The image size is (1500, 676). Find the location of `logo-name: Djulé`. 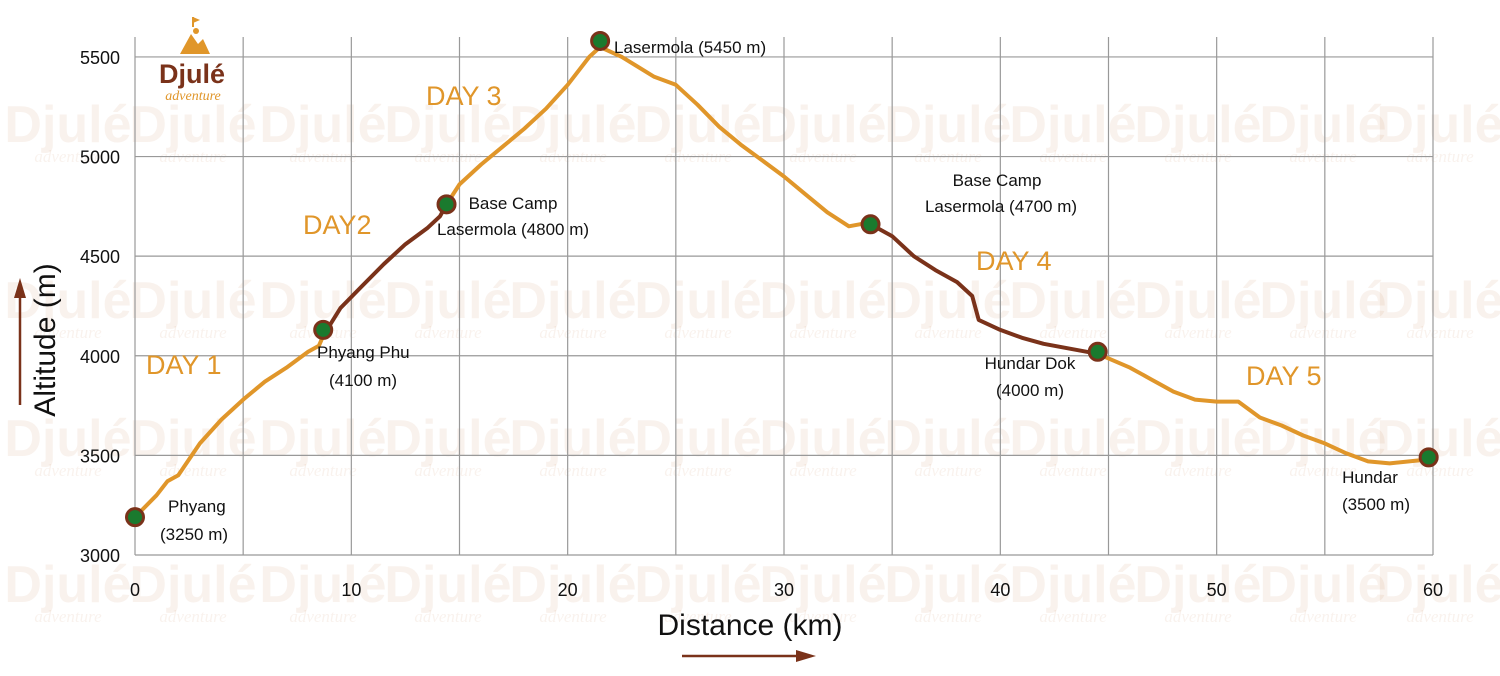

logo-name: Djulé is located at coordinates (192, 74).